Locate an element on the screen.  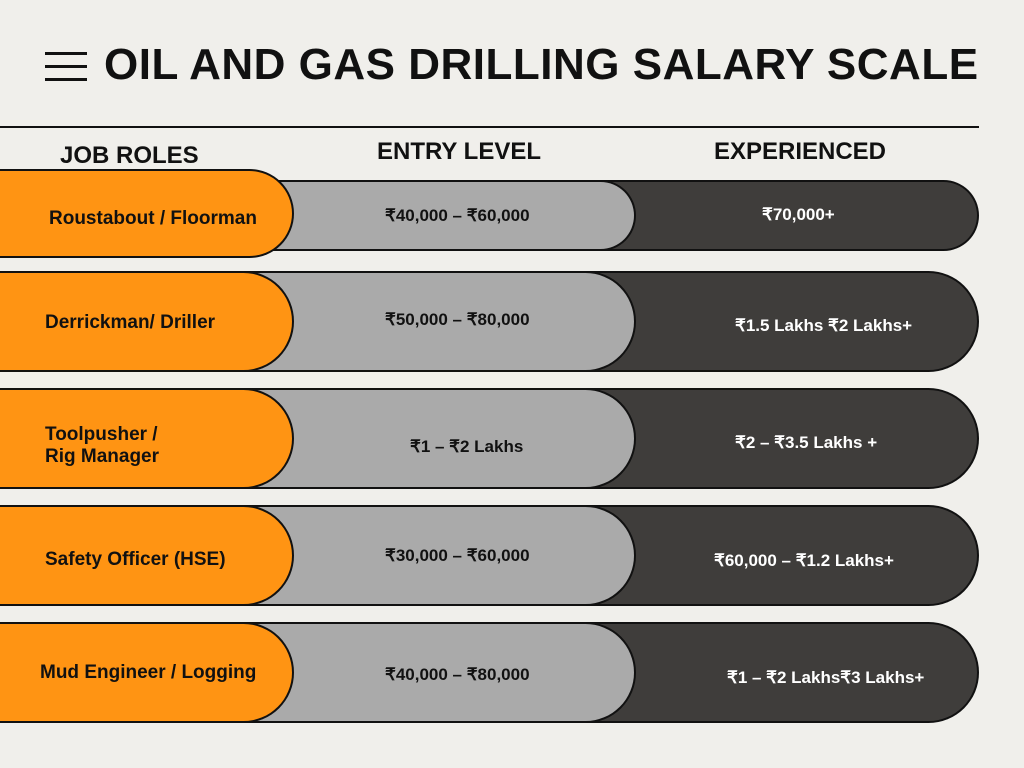
job-role-cell: Toolpusher / Rig Manager is located at coordinates (147, 438).